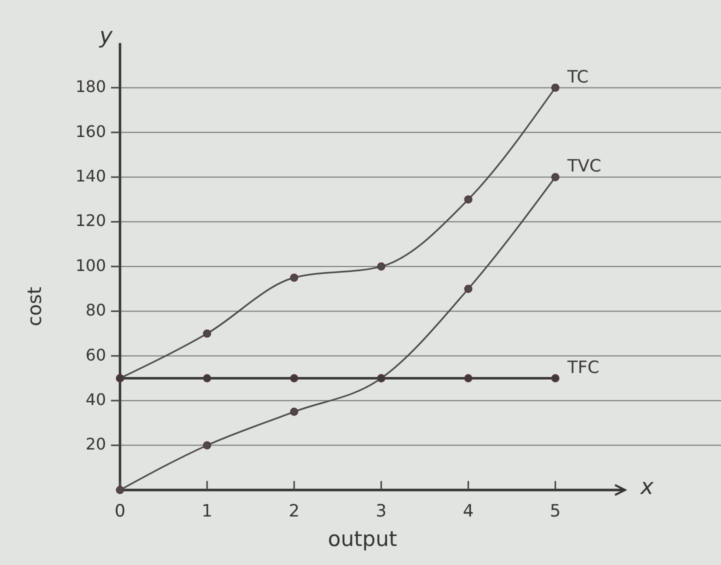 This screenshot has width=721, height=565. I want to click on y-tick-label: 100, so click(90, 265).